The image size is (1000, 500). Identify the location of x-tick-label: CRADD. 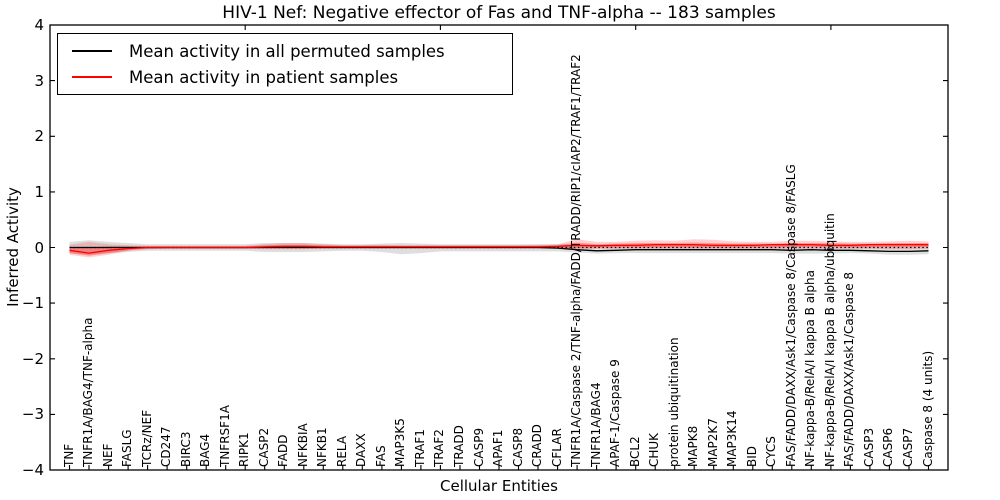
(537, 445).